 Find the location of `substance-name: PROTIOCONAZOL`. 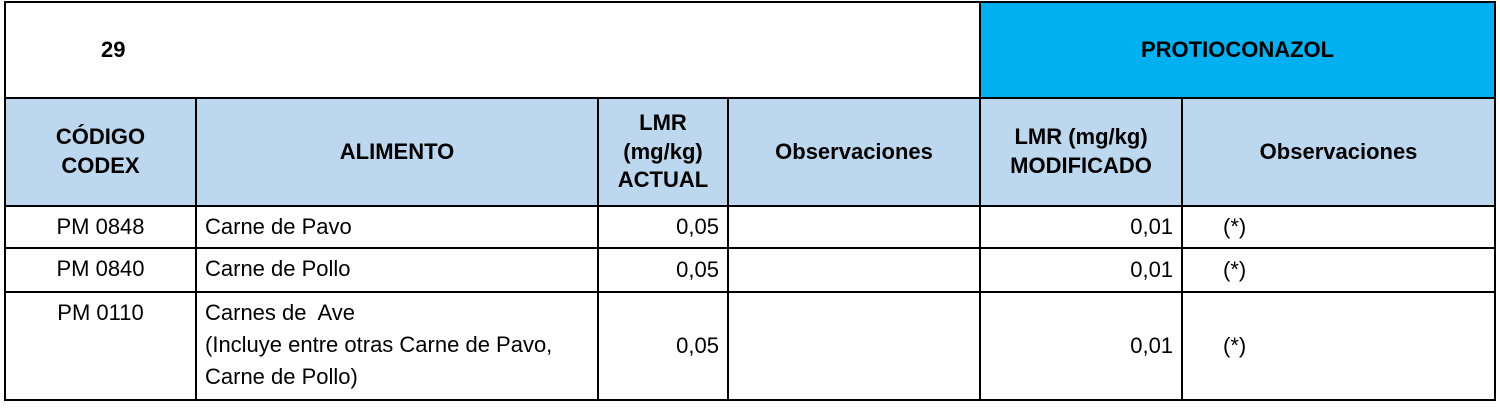

substance-name: PROTIOCONAZOL is located at coordinates (1238, 50).